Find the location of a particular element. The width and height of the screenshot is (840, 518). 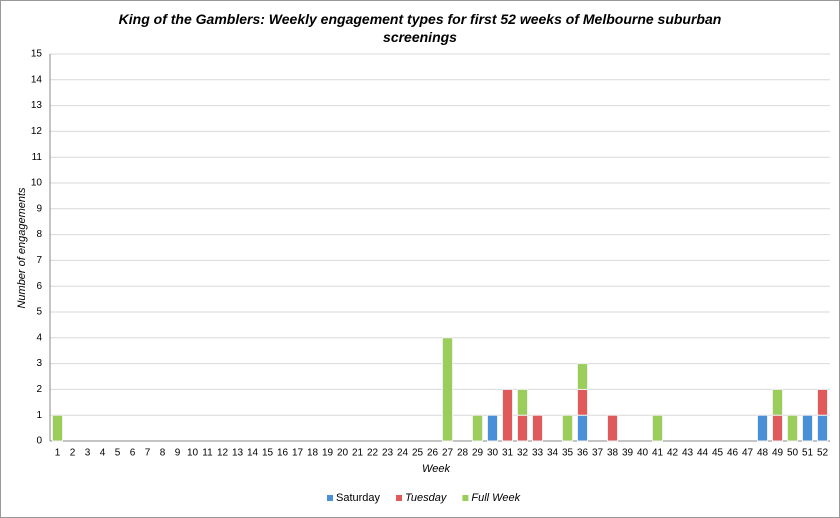

x-tick-label: 47 is located at coordinates (748, 453).